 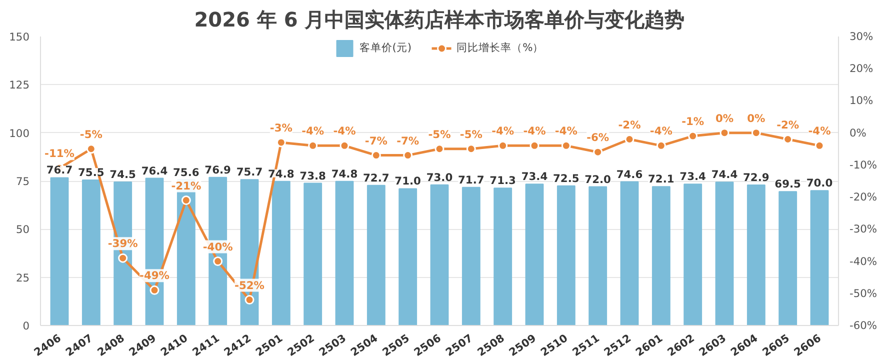 I want to click on data-label: 76.4, so click(x=154, y=171).